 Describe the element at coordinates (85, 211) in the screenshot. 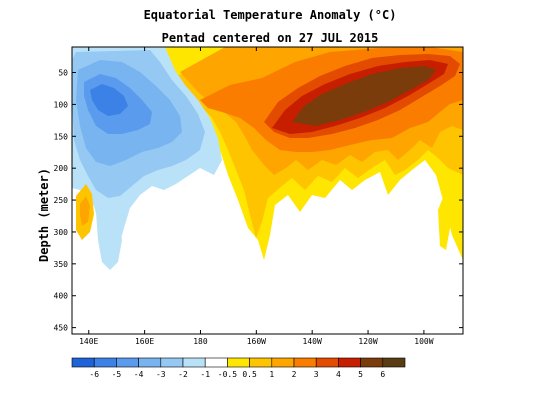

I see `warm-patch-deep-west-core` at that location.